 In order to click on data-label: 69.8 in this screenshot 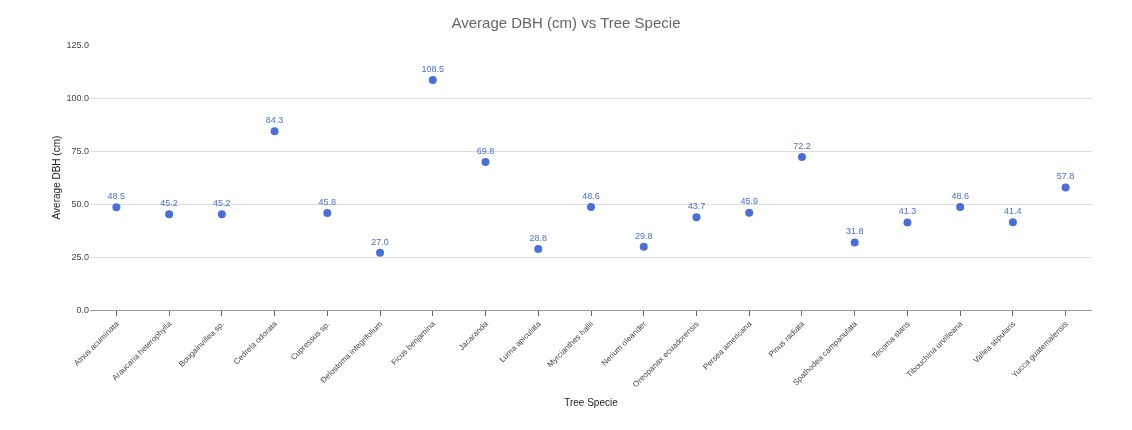, I will do `click(485, 150)`.